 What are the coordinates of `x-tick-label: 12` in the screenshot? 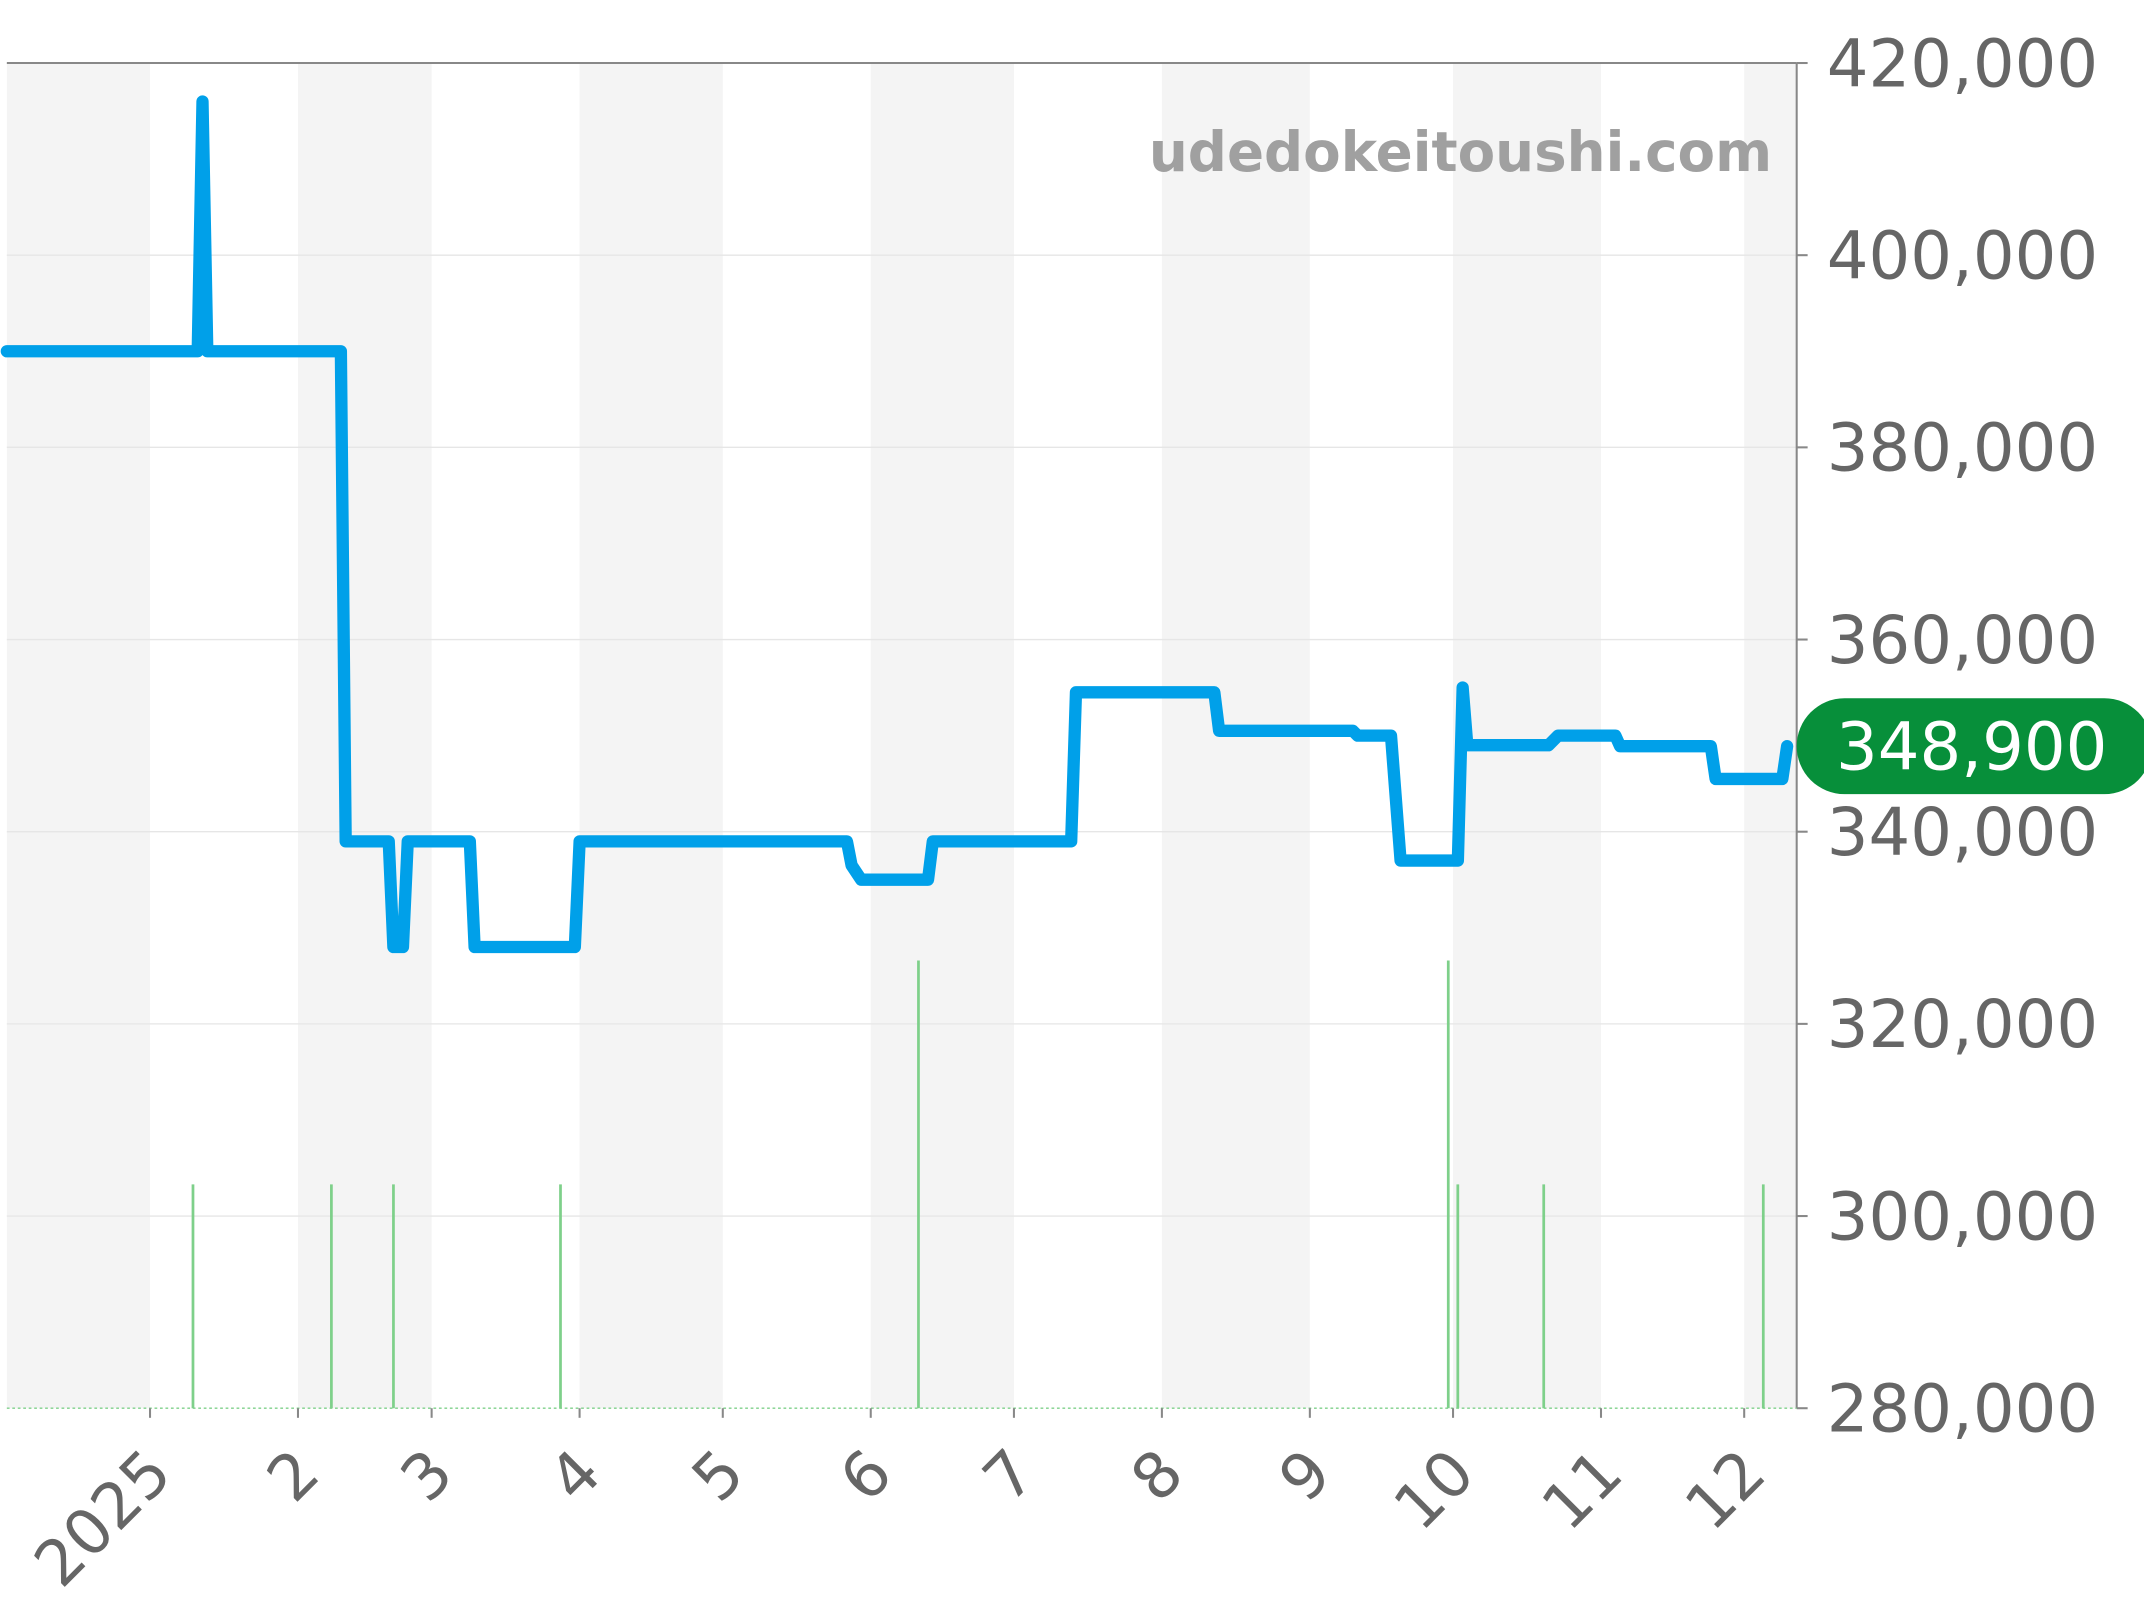 It's located at (1725, 1490).